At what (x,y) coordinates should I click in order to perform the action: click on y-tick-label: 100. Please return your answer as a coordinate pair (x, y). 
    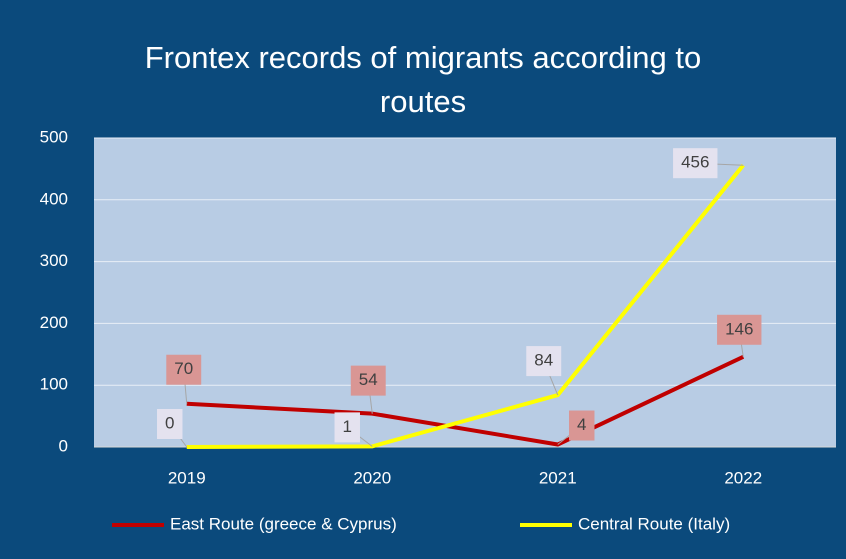
    Looking at the image, I should click on (54, 384).